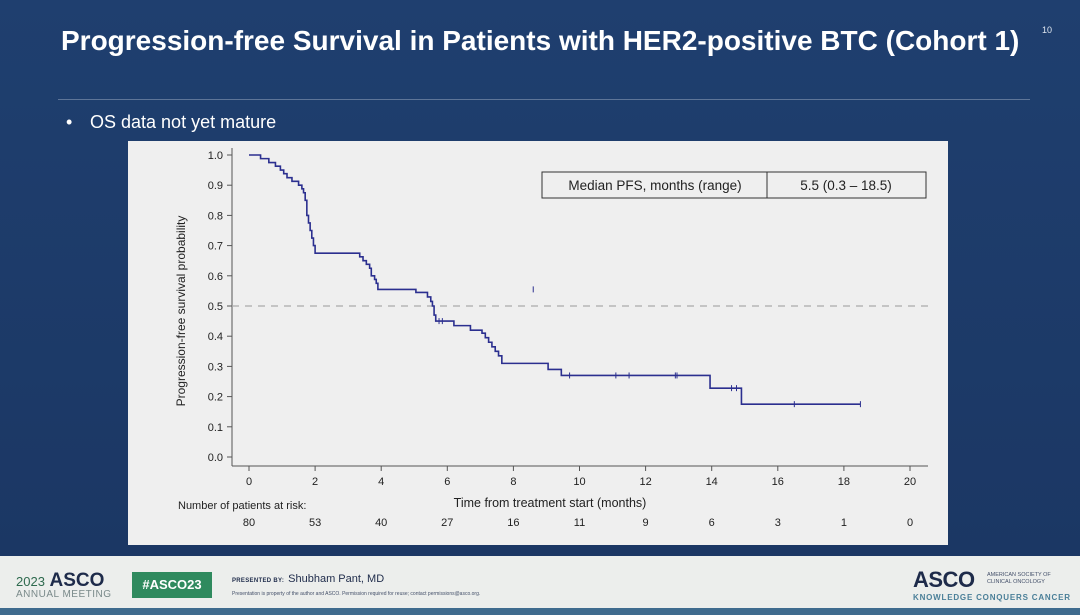 Image resolution: width=1080 pixels, height=615 pixels. I want to click on bullet-item: • OS data not yet mature, so click(171, 122).